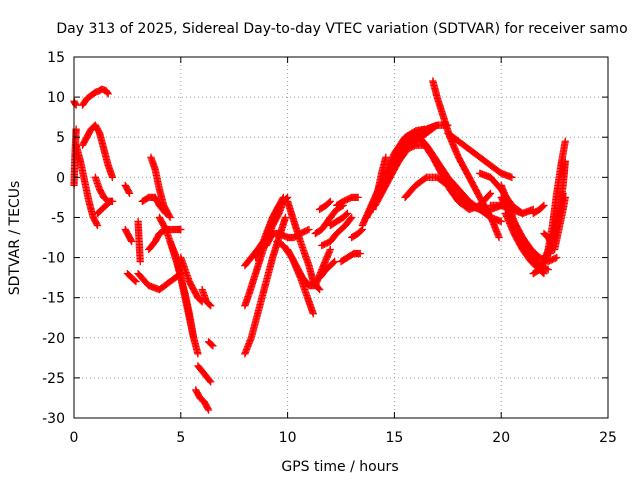 Image resolution: width=640 pixels, height=480 pixels. Describe the element at coordinates (608, 438) in the screenshot. I see `x-tick-label: 25` at that location.